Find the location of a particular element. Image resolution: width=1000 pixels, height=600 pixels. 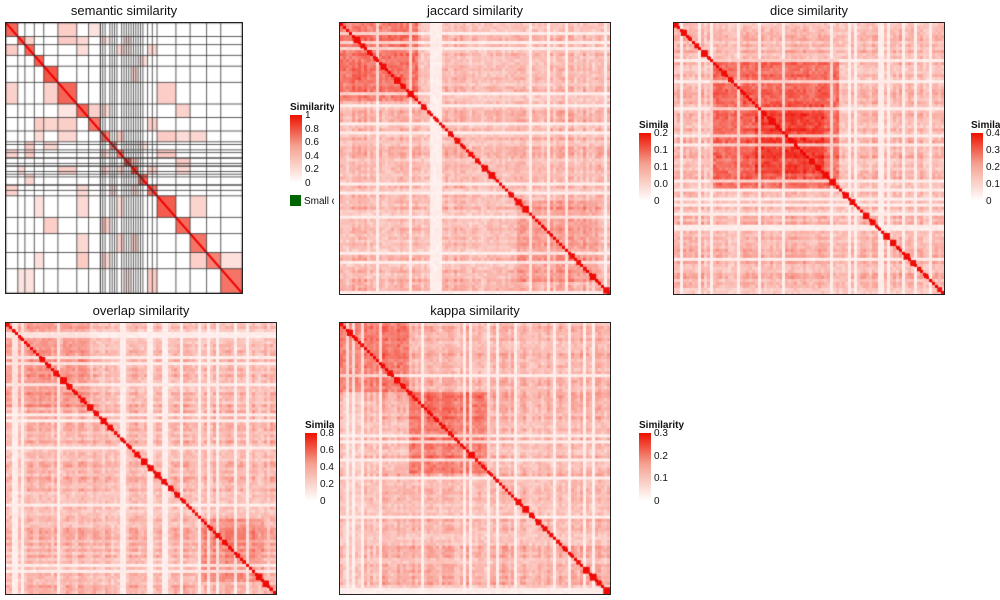

legend-body: 0.8 0.6 0.4 0.2 0 is located at coordinates (319, 468).